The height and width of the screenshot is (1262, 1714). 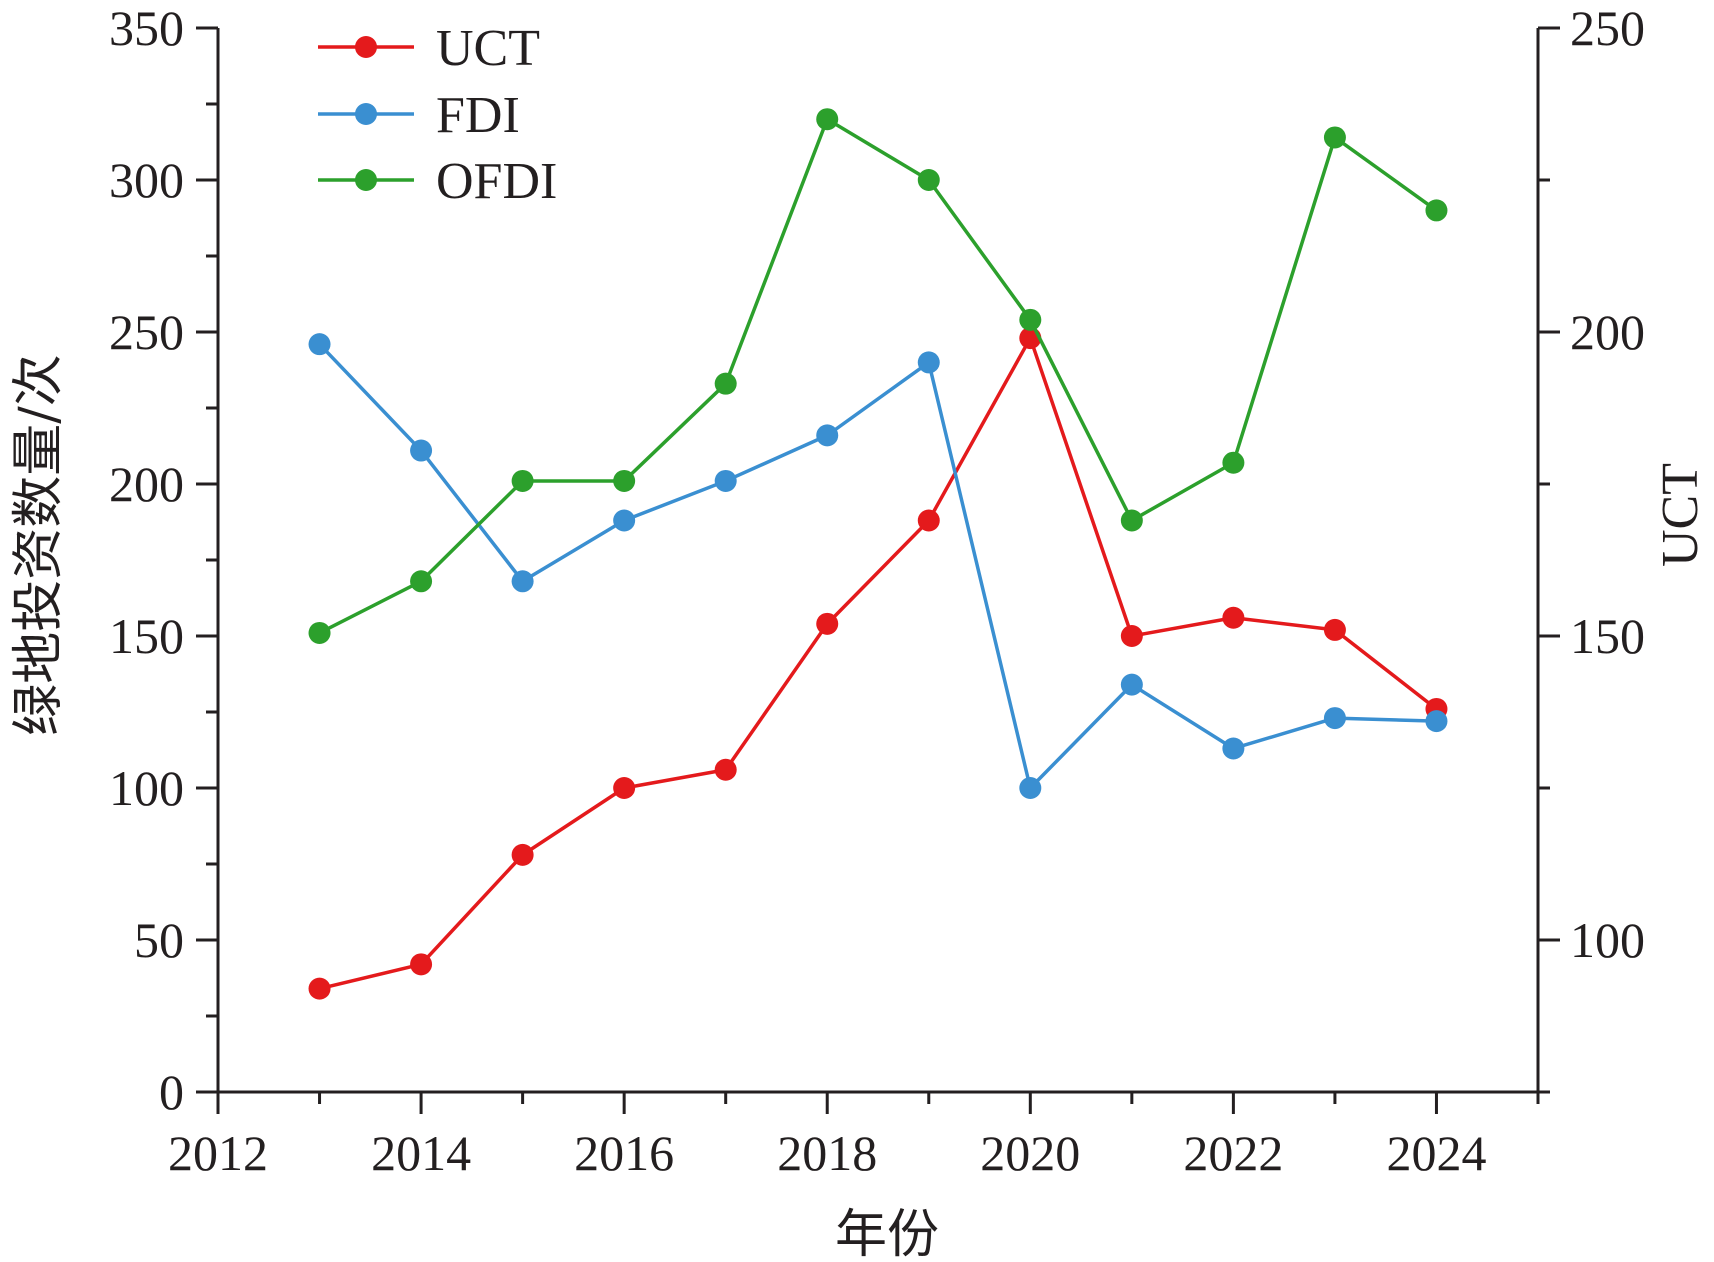 What do you see at coordinates (1607, 636) in the screenshot?
I see `y-right-tick-label: 150` at bounding box center [1607, 636].